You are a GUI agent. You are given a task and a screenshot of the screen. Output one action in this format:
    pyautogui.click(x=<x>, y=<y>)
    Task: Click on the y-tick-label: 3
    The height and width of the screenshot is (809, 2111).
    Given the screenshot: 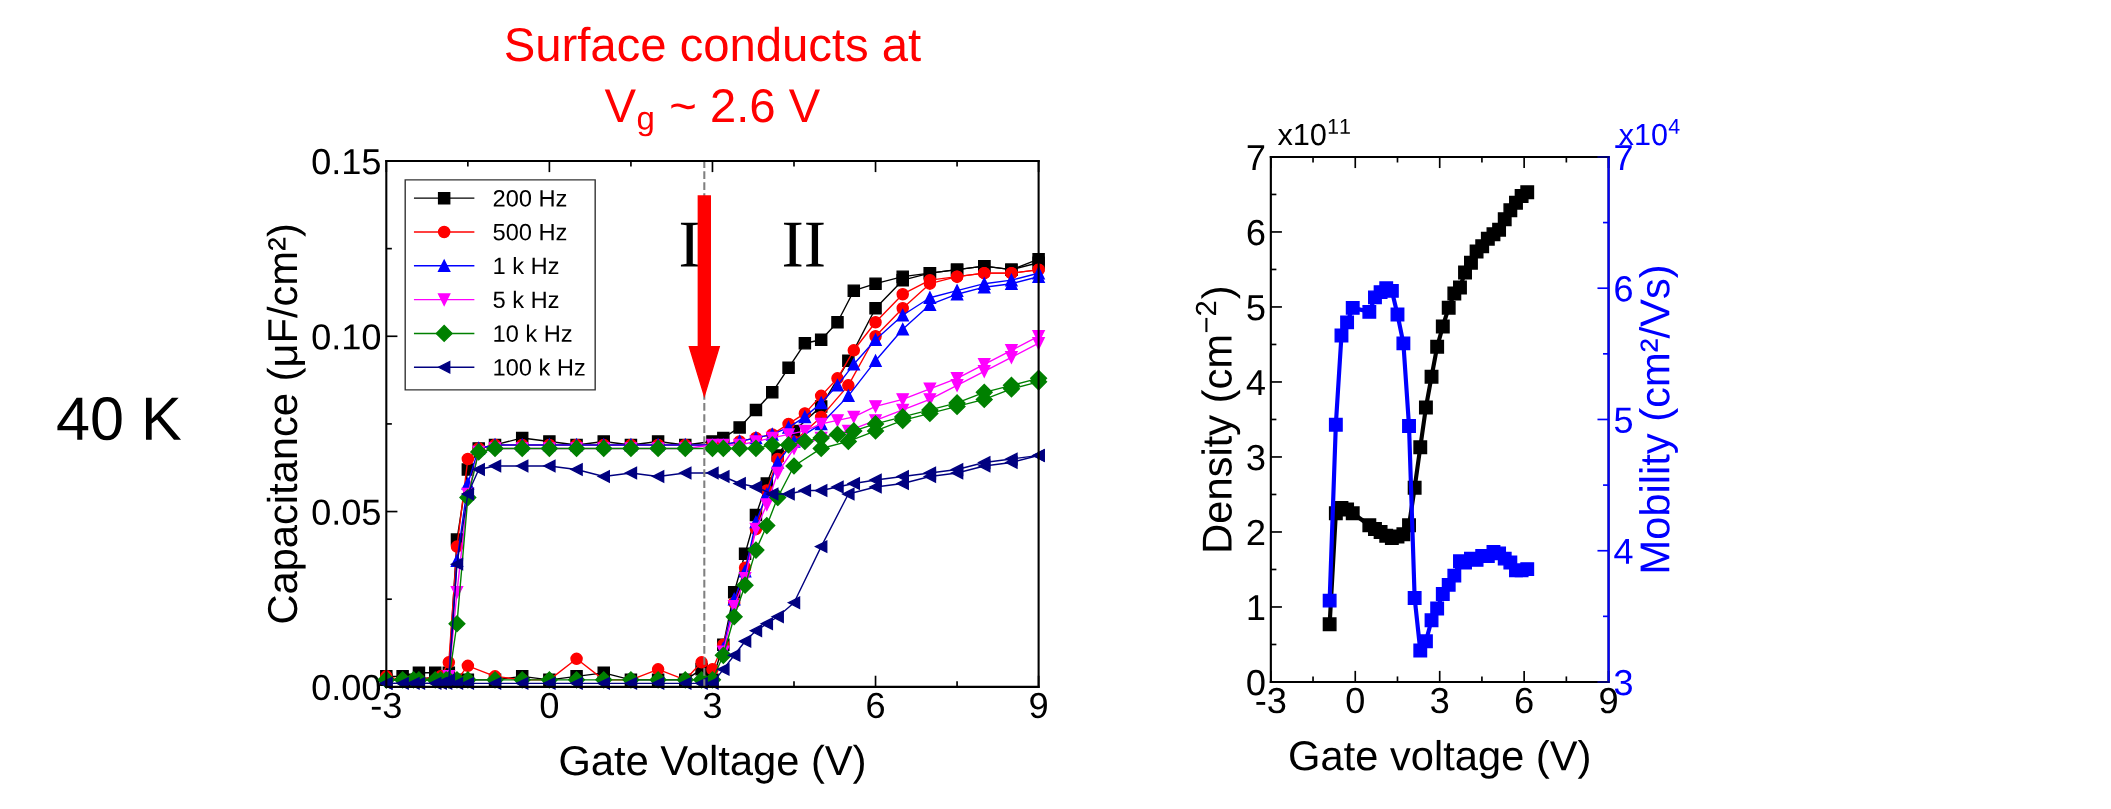 What is the action you would take?
    pyautogui.click(x=1256, y=457)
    